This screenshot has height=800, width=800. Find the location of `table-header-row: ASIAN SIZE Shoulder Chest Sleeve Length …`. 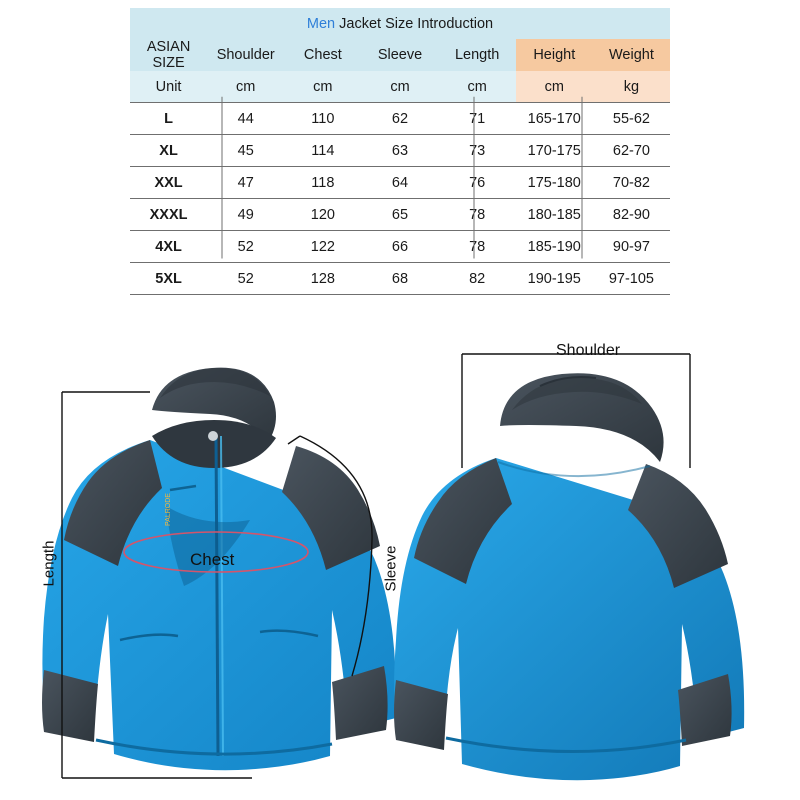

table-header-row: ASIAN SIZE Shoulder Chest Sleeve Length … is located at coordinates (400, 55).